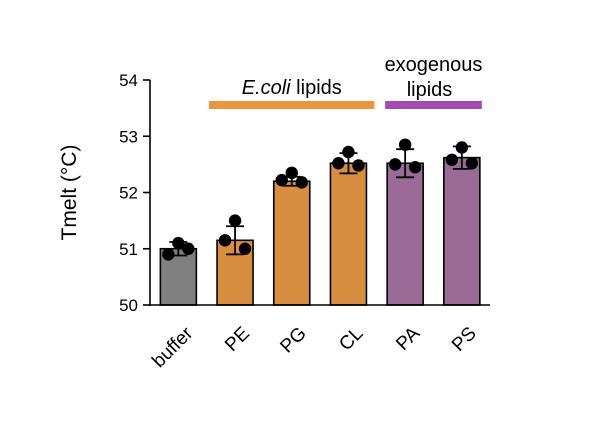  I want to click on x-tick-label-ps: PS, so click(464, 339).